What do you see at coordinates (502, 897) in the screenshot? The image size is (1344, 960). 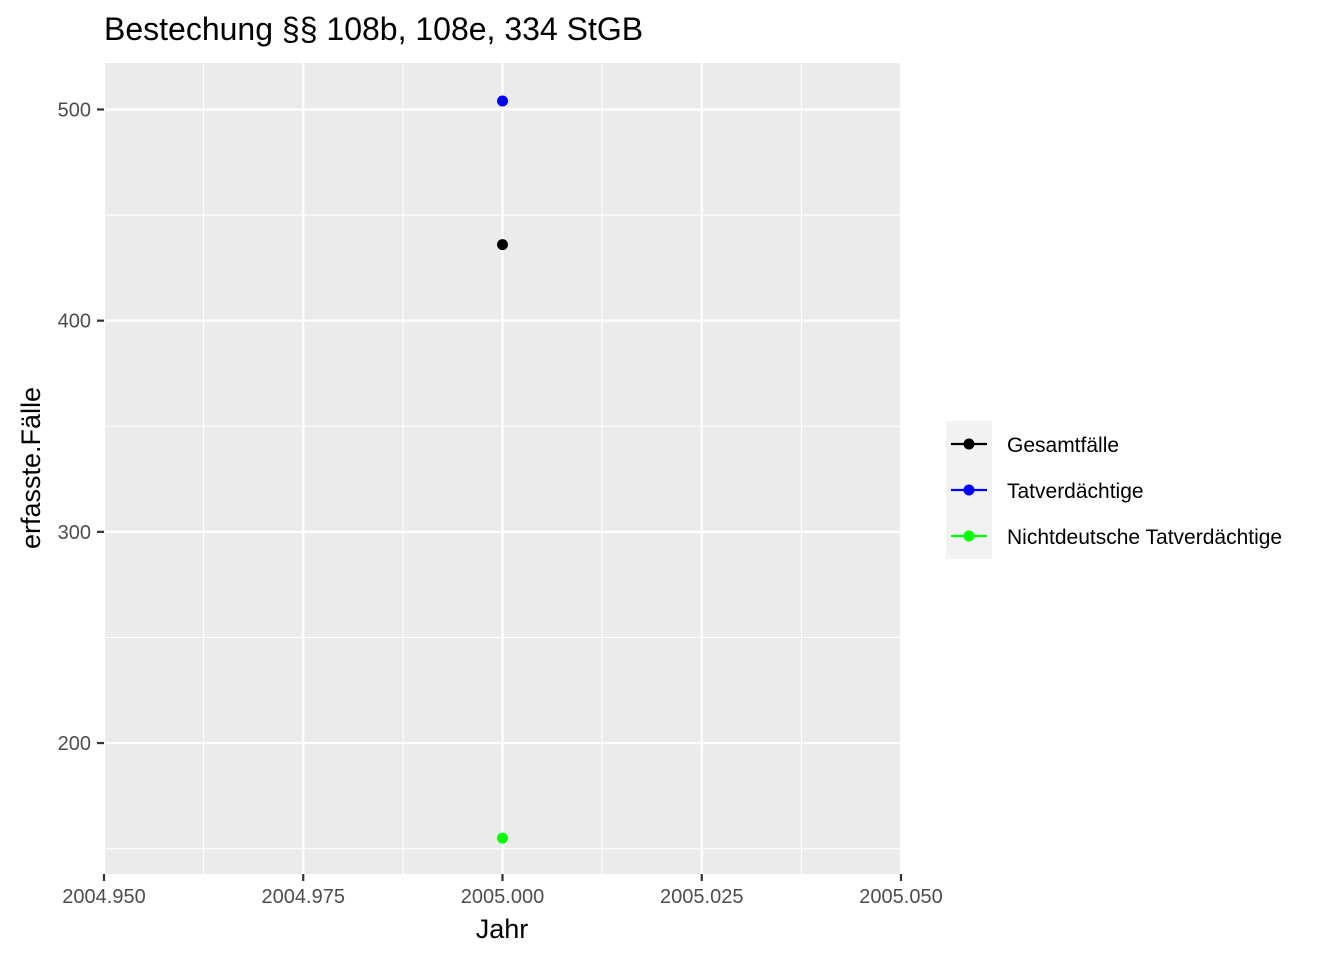 I see `x-tick-label: 2005.000` at bounding box center [502, 897].